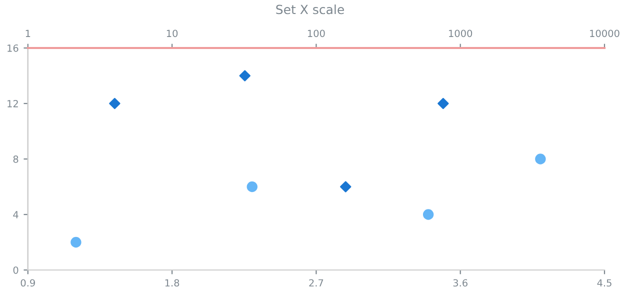  What do you see at coordinates (316, 282) in the screenshot?
I see `x-tick-label: 2.7` at bounding box center [316, 282].